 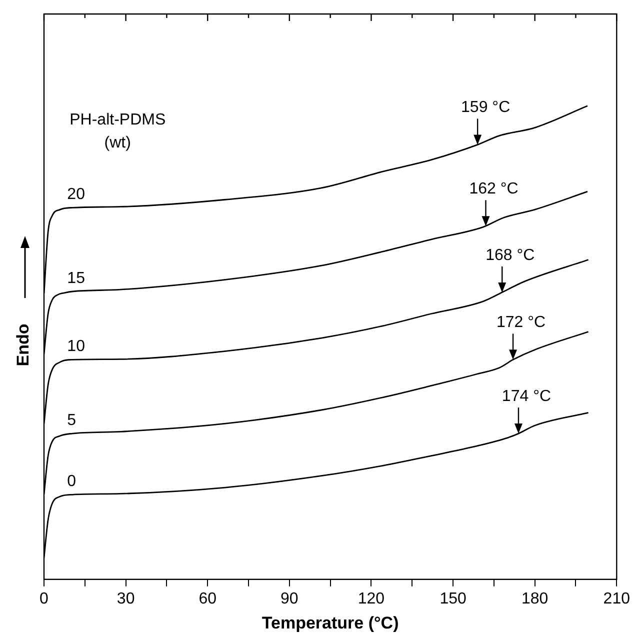 What do you see at coordinates (521, 323) in the screenshot?
I see `annotation: 172 °C` at bounding box center [521, 323].